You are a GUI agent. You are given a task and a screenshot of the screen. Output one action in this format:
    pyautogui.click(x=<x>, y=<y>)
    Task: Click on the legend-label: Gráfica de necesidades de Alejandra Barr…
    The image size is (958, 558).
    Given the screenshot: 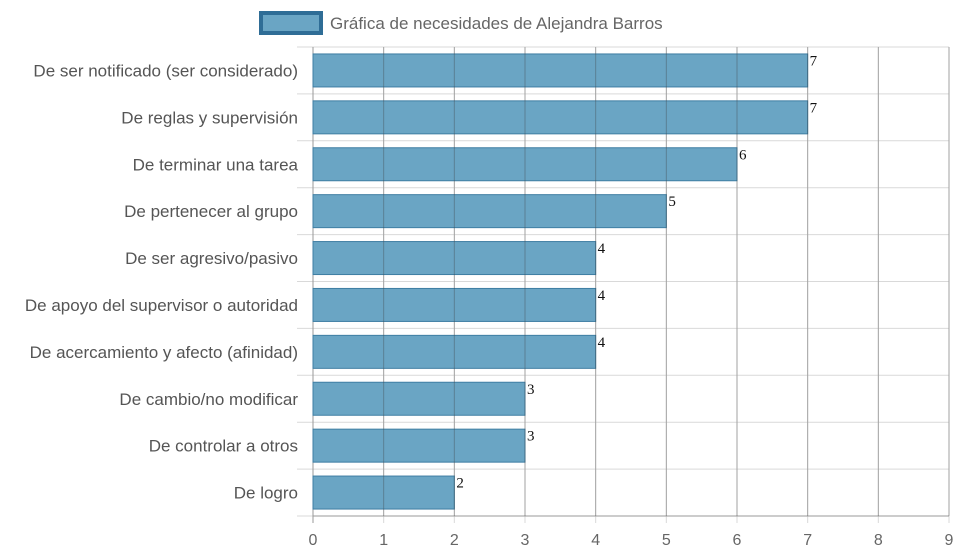 What is the action you would take?
    pyautogui.click(x=496, y=23)
    